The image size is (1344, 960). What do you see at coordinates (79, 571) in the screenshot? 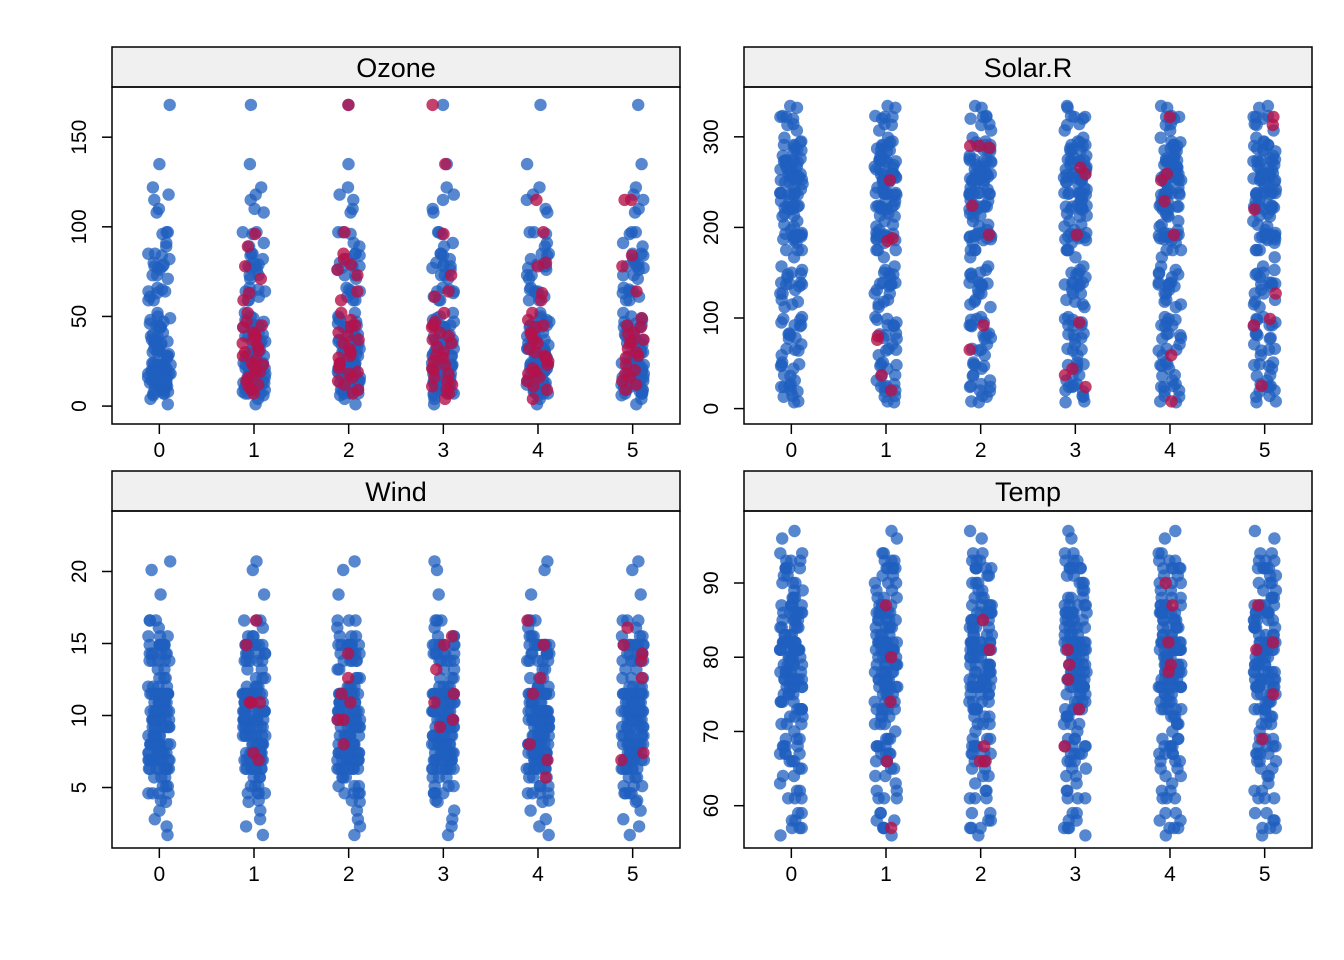
I see `y-tick-label: 20` at bounding box center [79, 571].